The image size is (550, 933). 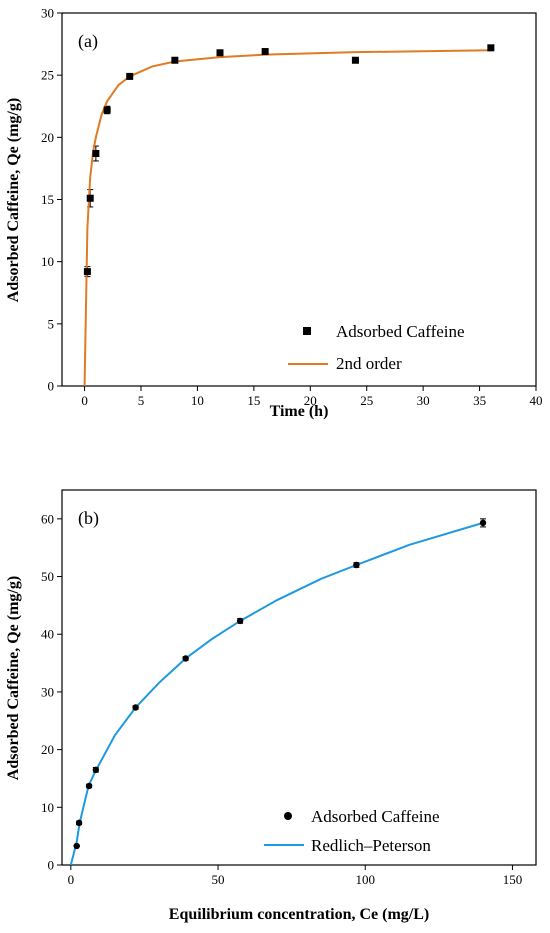 What do you see at coordinates (513, 879) in the screenshot?
I see `x-tick-label: 150` at bounding box center [513, 879].